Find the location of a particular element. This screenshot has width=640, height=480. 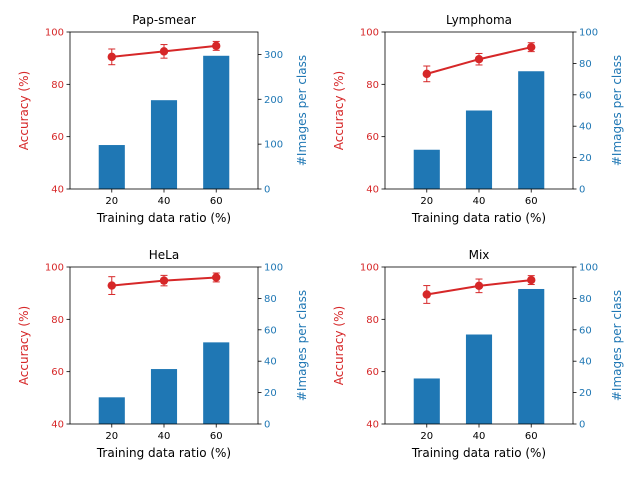

right-tick-label: 200 is located at coordinates (273, 100).